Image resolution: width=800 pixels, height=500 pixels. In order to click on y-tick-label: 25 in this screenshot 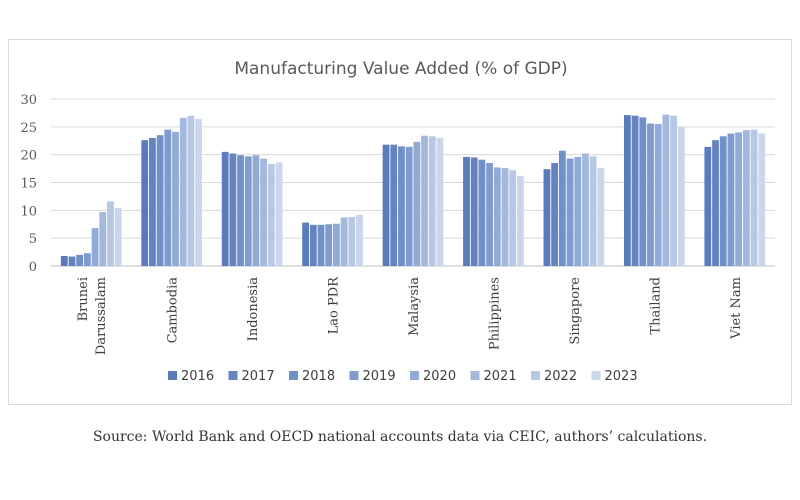, I will do `click(28, 128)`.